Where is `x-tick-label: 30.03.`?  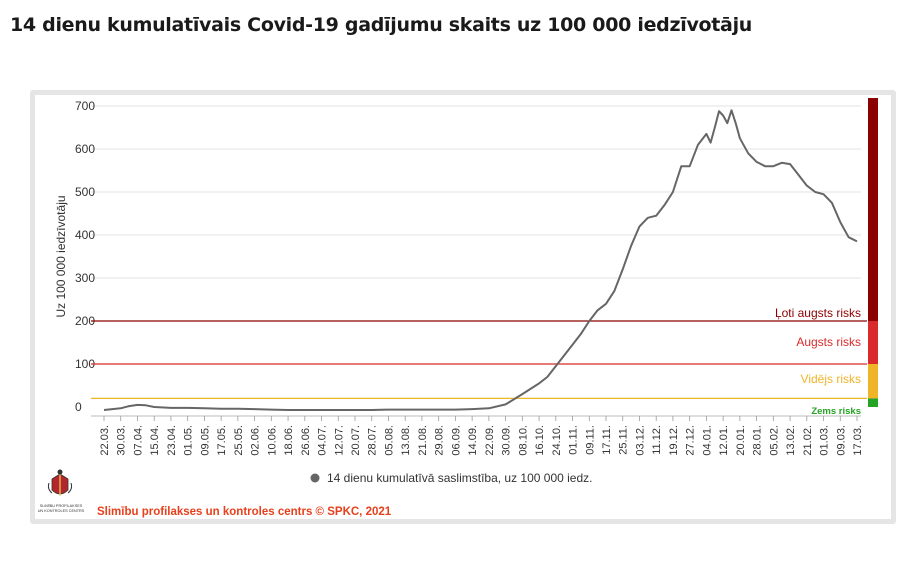 x-tick-label: 30.03. is located at coordinates (122, 440).